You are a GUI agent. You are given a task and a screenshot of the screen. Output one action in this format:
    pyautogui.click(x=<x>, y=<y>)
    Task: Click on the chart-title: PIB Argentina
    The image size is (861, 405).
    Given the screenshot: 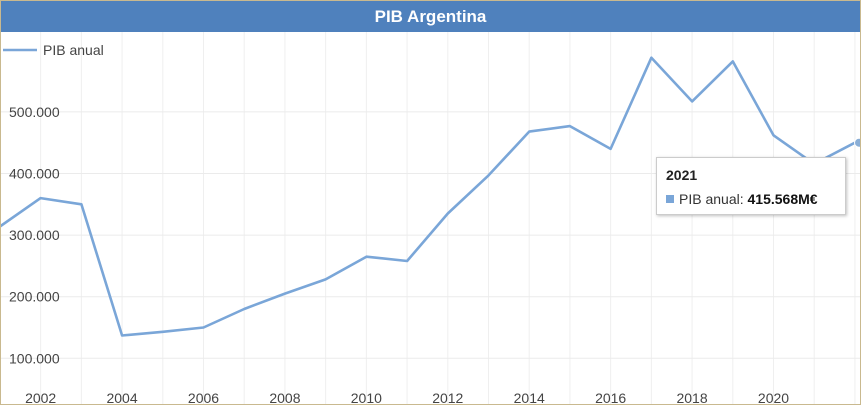 What is the action you would take?
    pyautogui.click(x=430, y=16)
    